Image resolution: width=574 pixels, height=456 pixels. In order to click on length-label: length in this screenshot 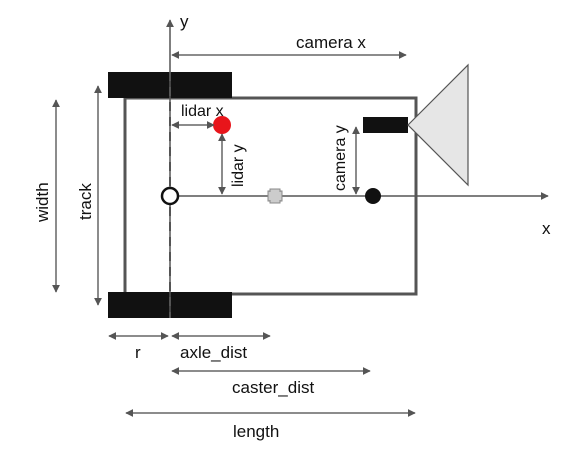, I will do `click(256, 431)`.